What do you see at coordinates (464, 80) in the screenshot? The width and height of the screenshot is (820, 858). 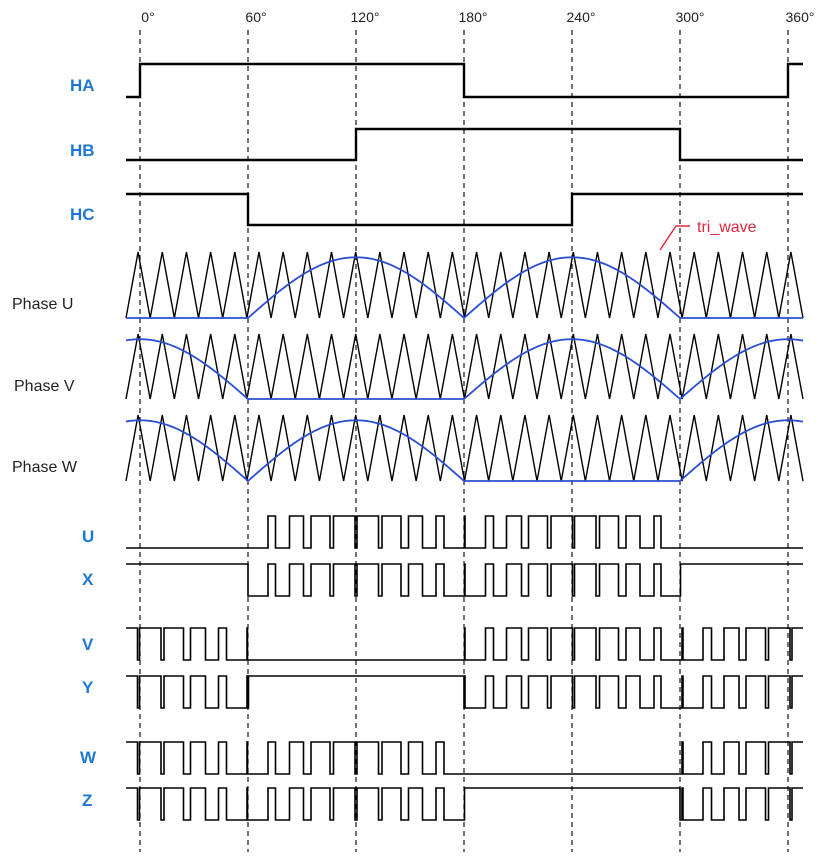 I see `hall-waveform-ha` at bounding box center [464, 80].